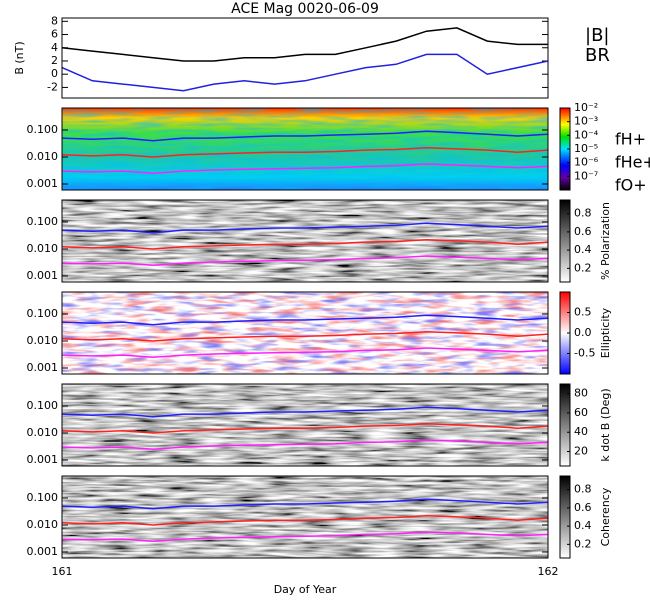  I want to click on legend-label: fH+, so click(630, 139).